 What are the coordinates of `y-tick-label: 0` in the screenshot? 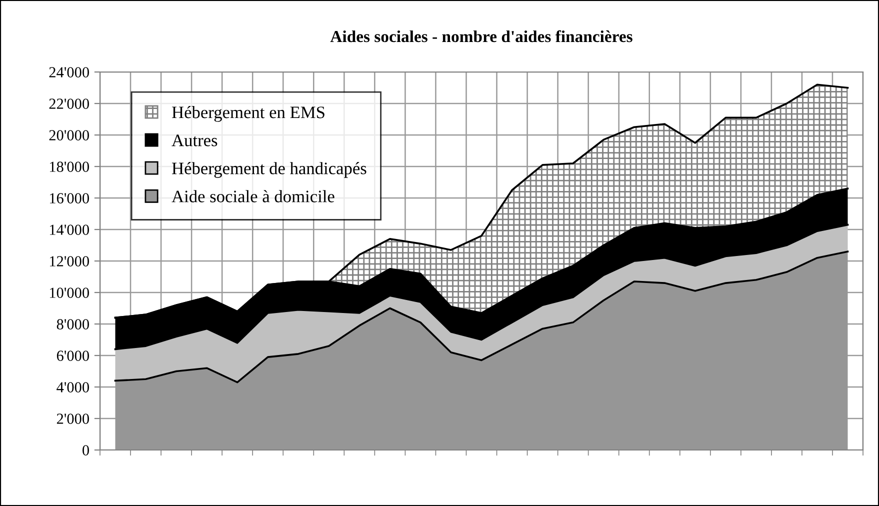 It's located at (85, 450).